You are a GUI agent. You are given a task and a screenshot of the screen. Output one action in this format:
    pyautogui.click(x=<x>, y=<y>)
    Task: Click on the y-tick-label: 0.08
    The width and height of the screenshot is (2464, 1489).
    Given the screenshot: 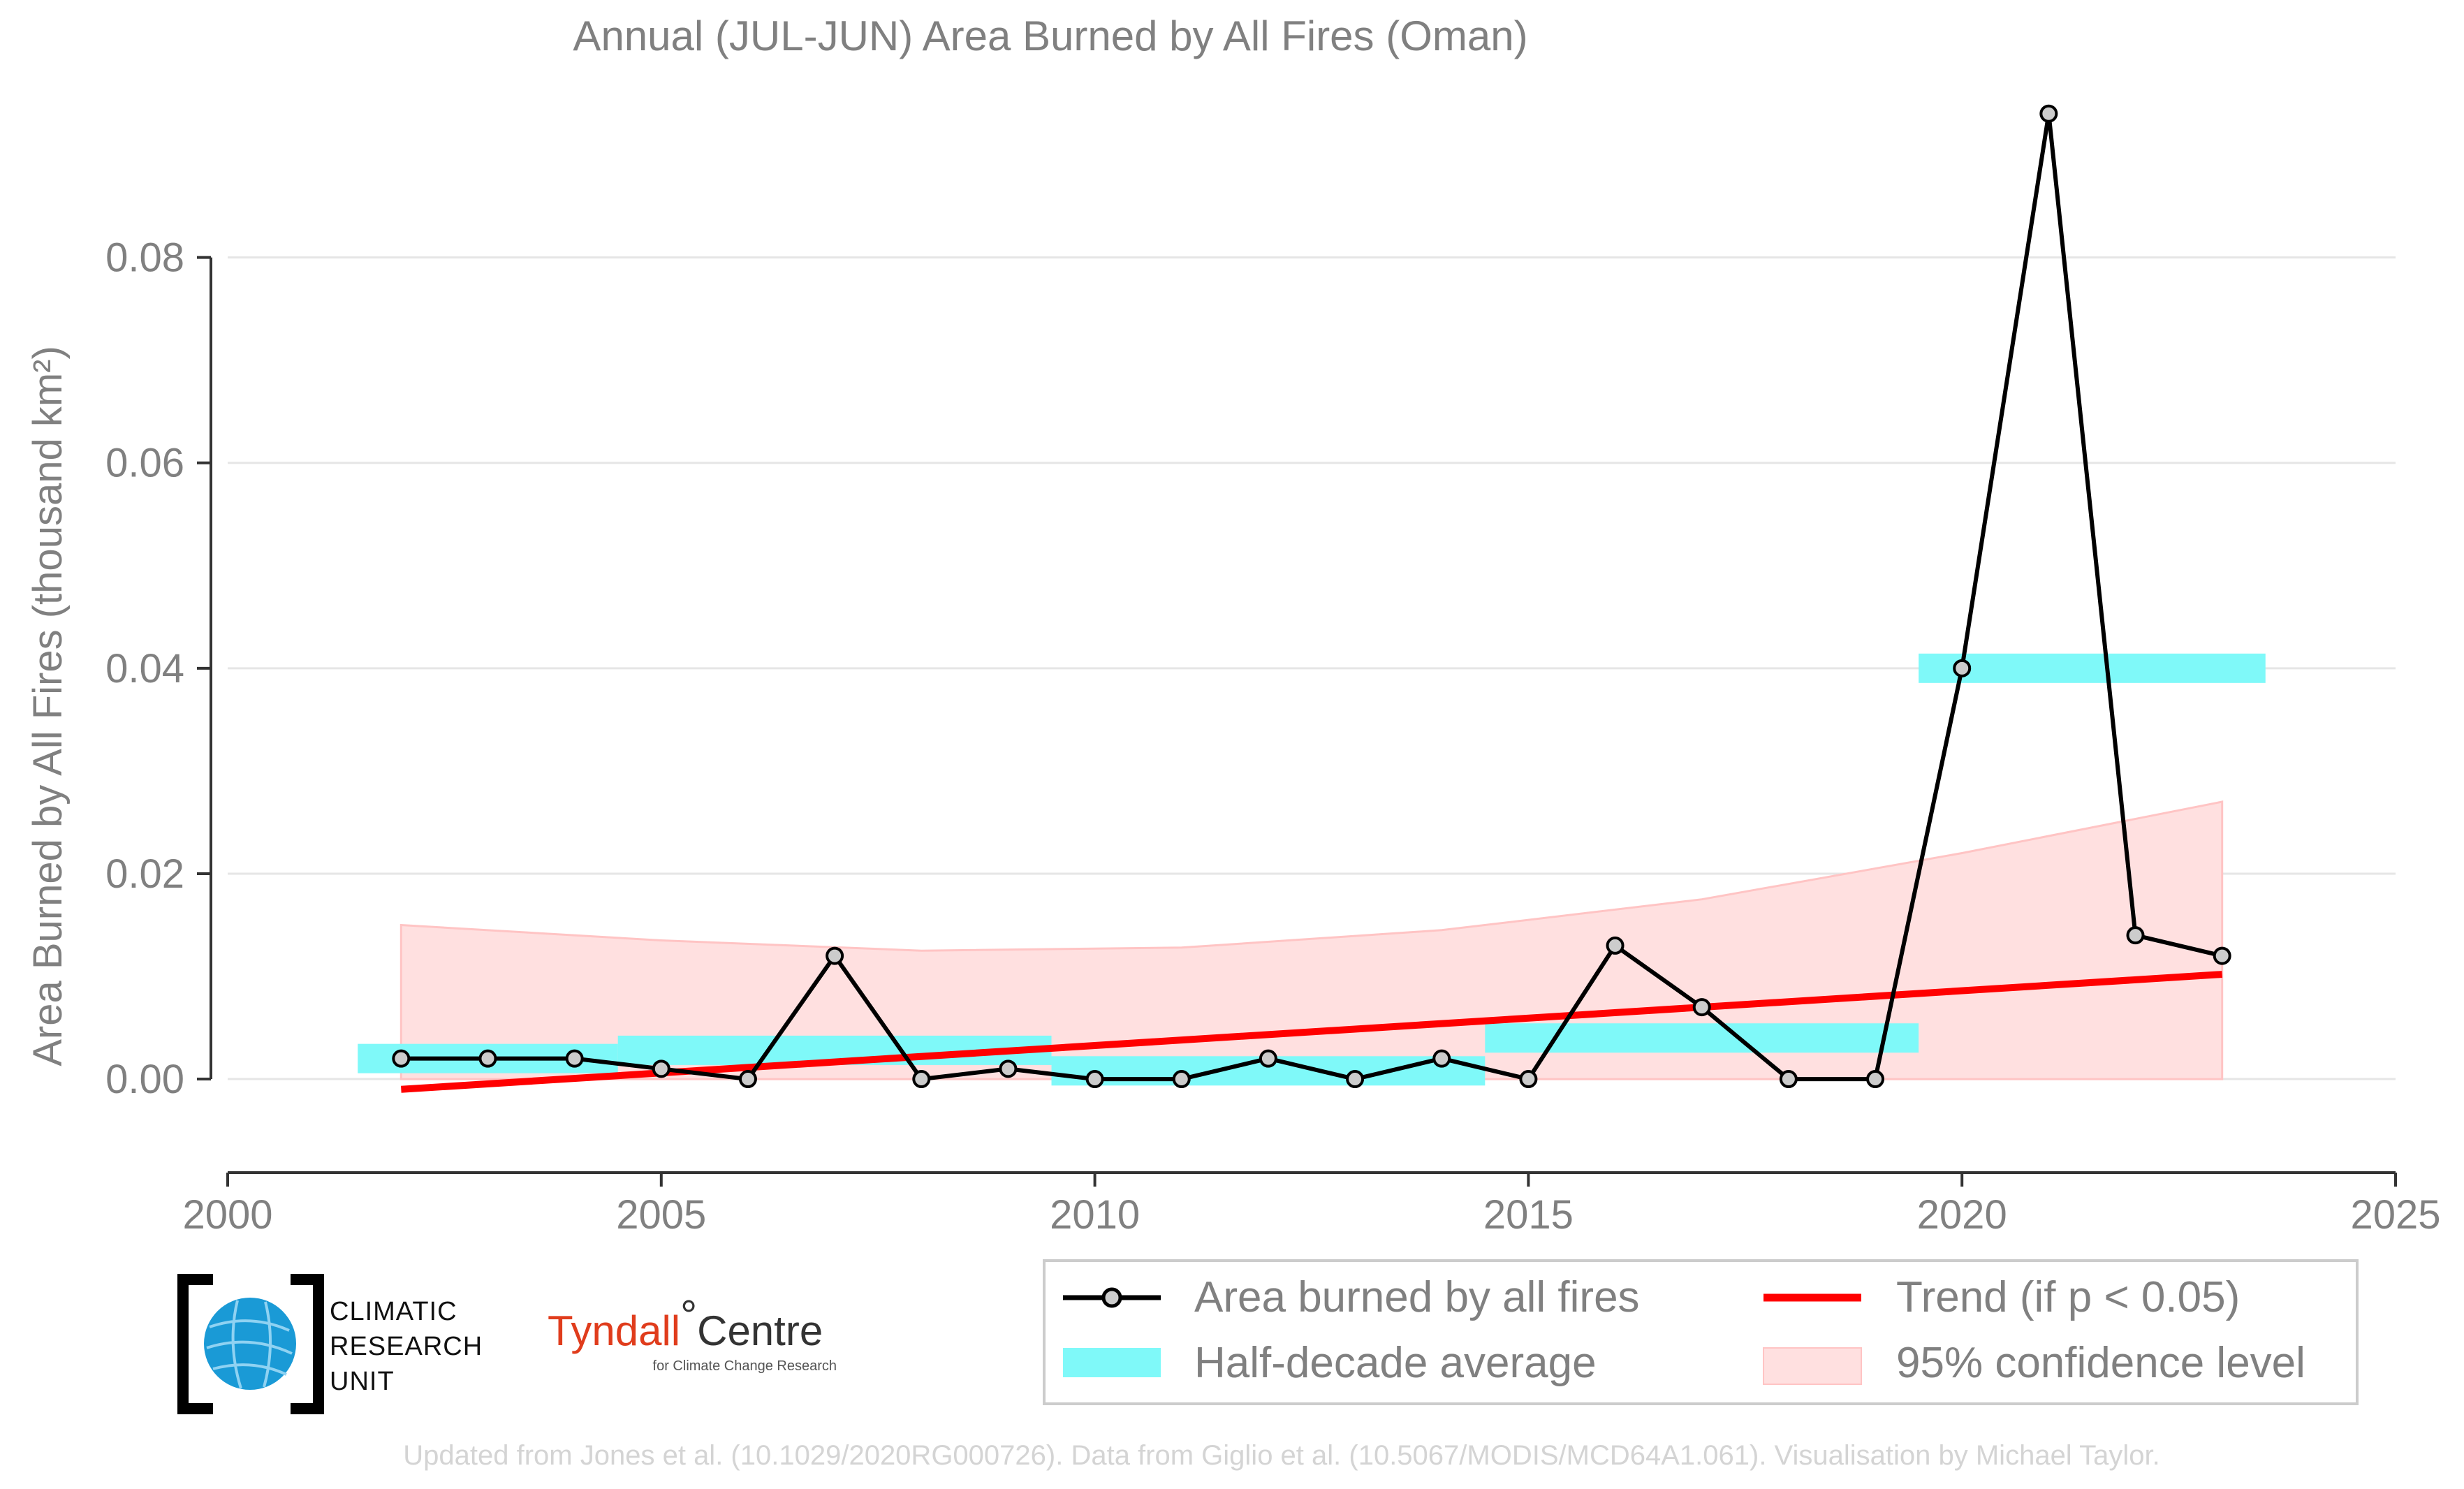 What is the action you would take?
    pyautogui.click(x=144, y=258)
    